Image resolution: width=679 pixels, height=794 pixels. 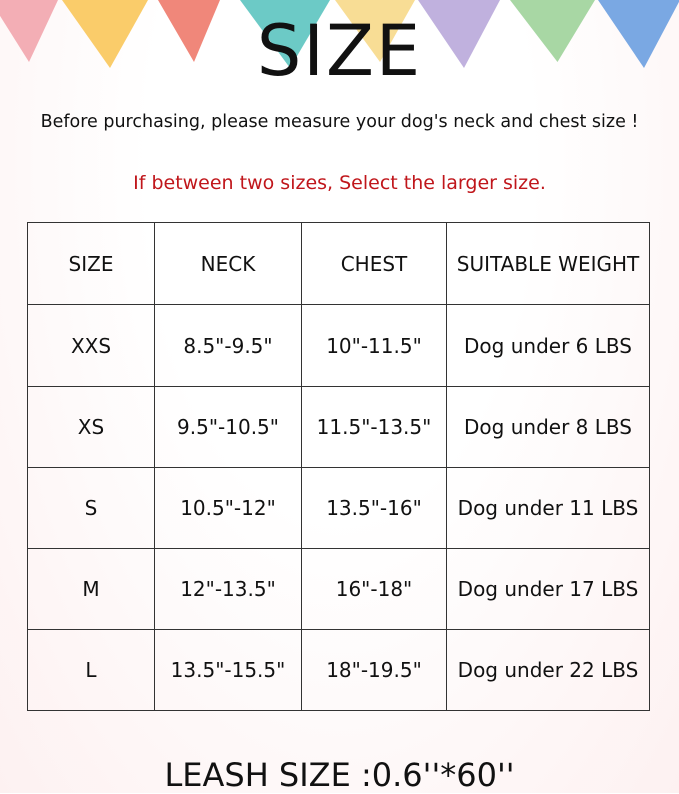 I want to click on table-cell: 12"-13.5", so click(x=228, y=589).